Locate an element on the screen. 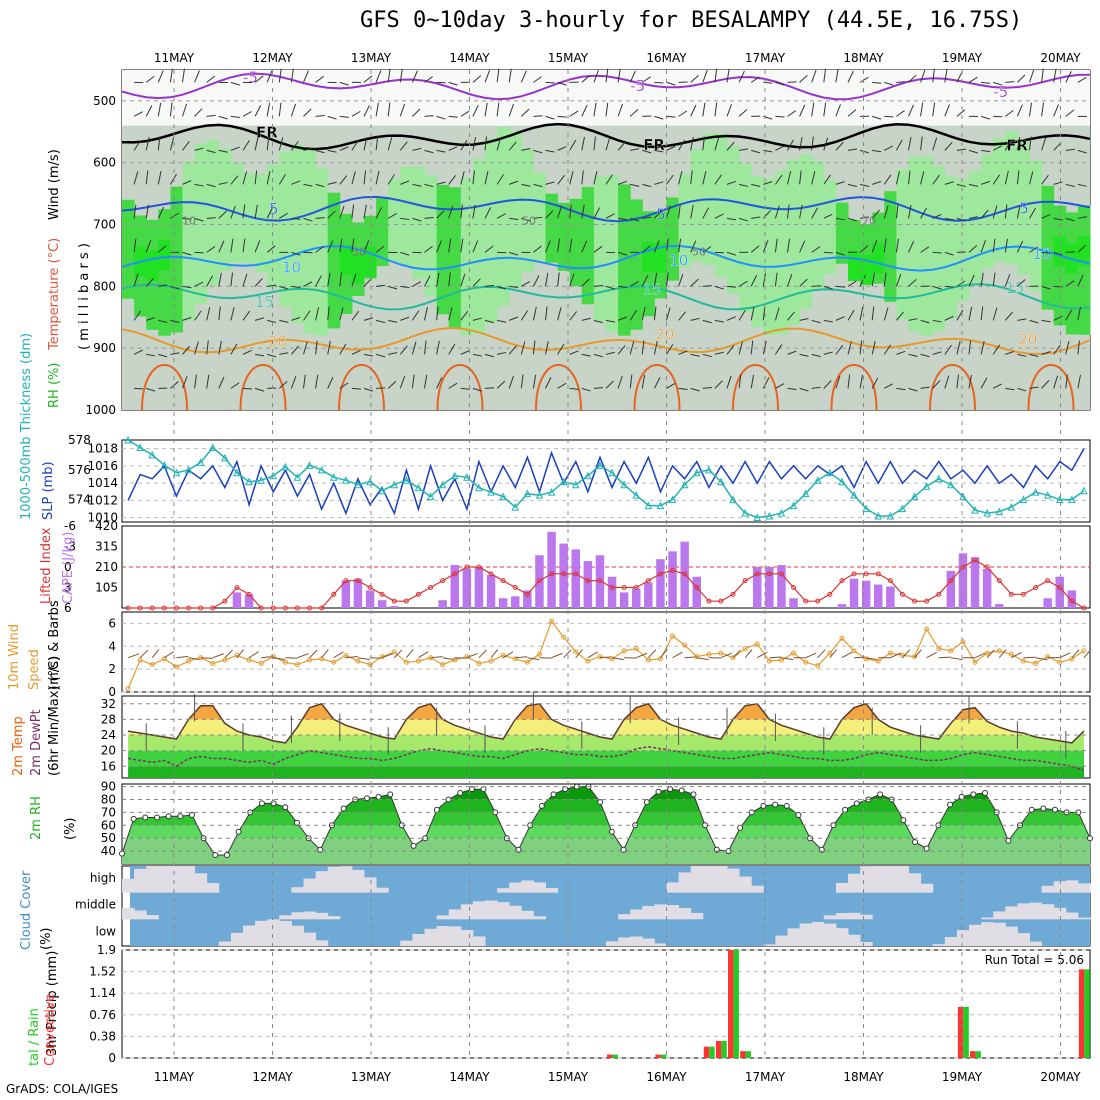 The height and width of the screenshot is (1100, 1100). precip-bar-convective is located at coordinates (1081, 1013).